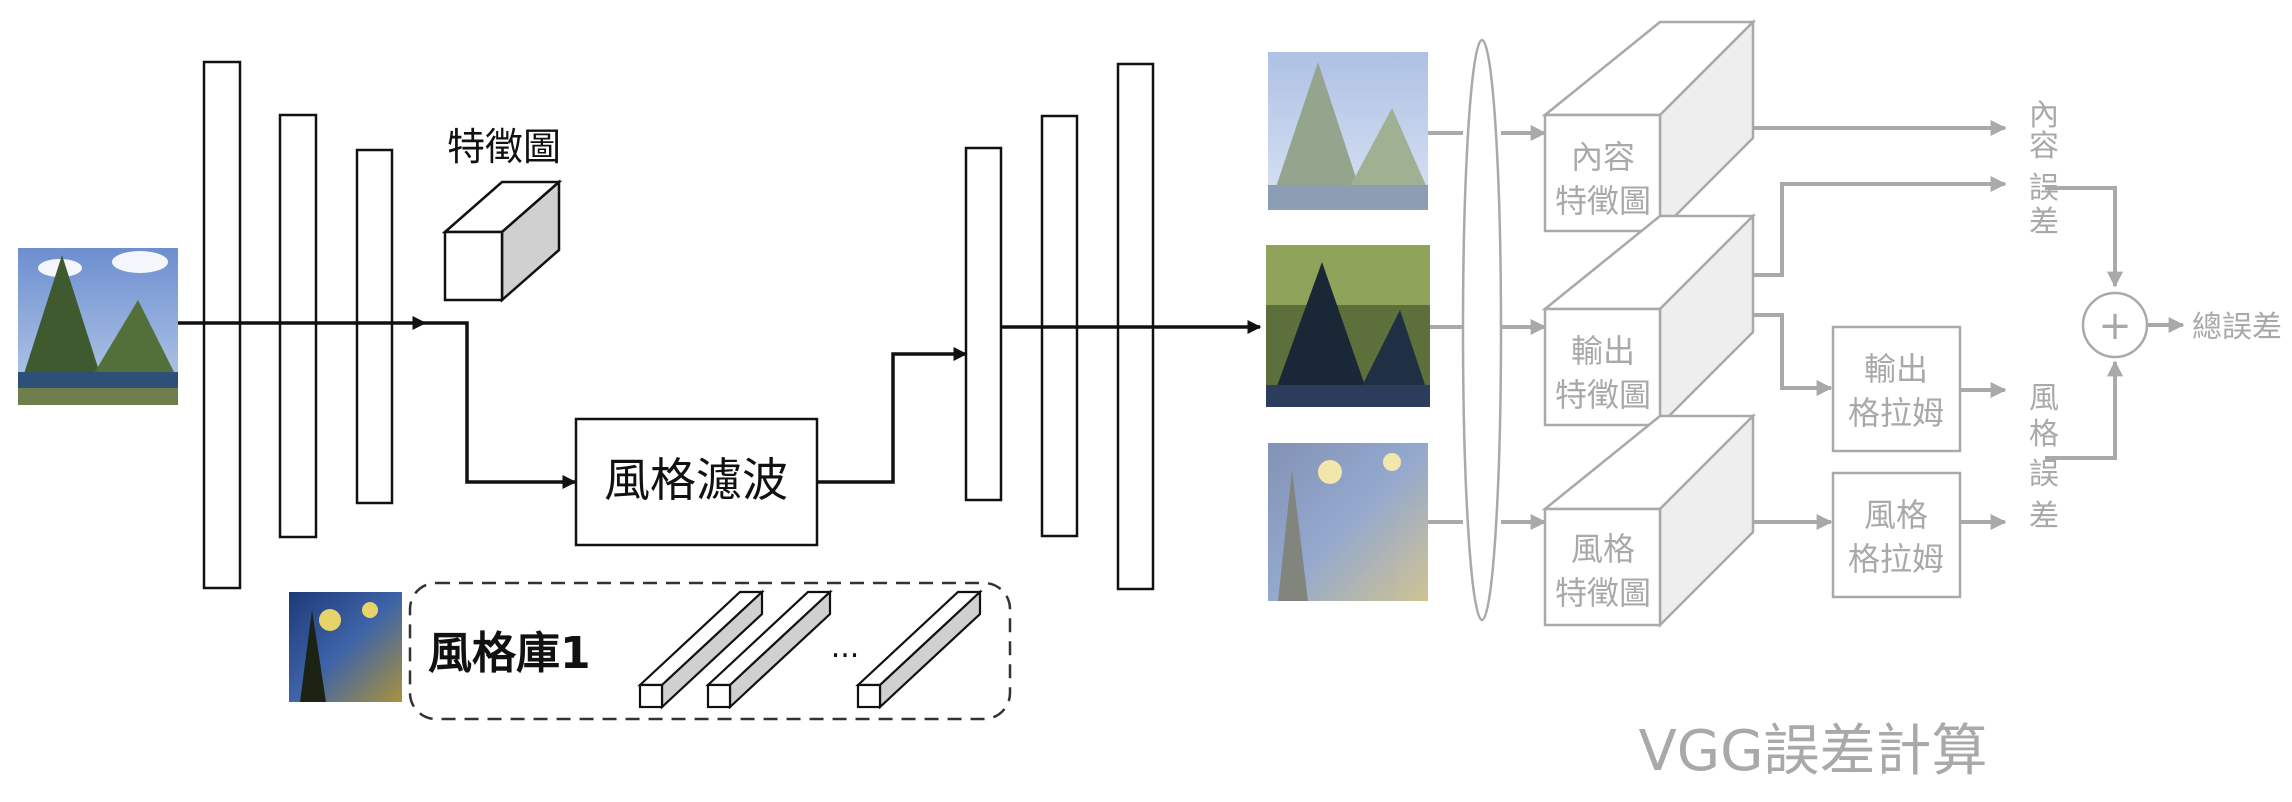  I want to click on sum-node, so click(2115, 325).